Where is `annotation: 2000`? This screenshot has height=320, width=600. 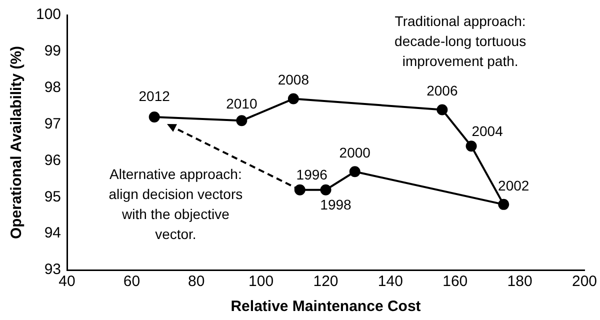
annotation: 2000 is located at coordinates (355, 152).